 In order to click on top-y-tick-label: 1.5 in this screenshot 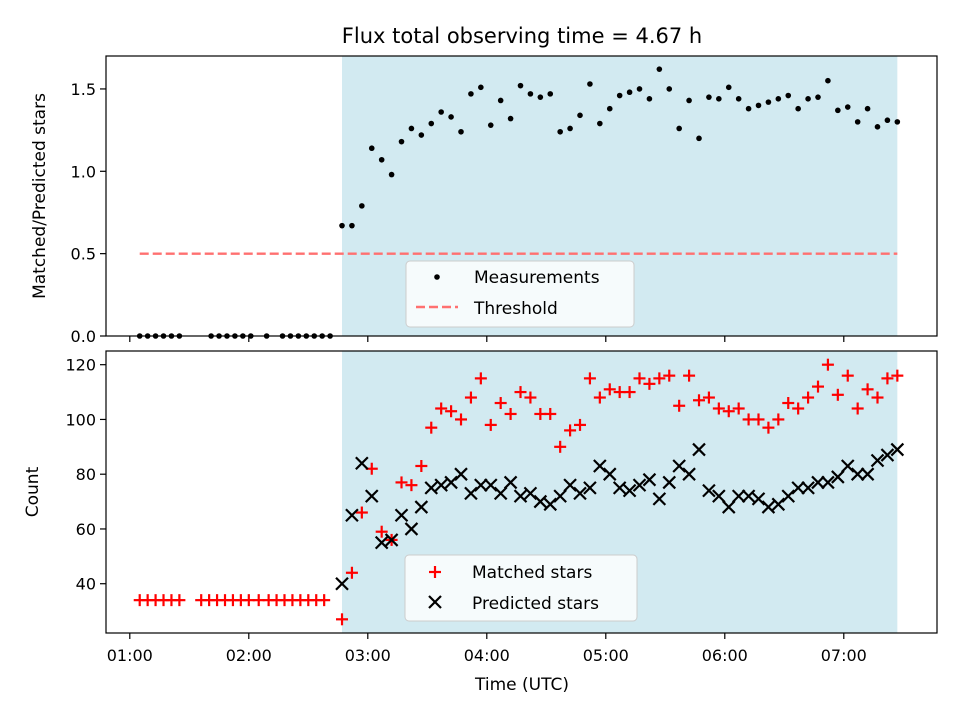, I will do `click(83, 89)`.